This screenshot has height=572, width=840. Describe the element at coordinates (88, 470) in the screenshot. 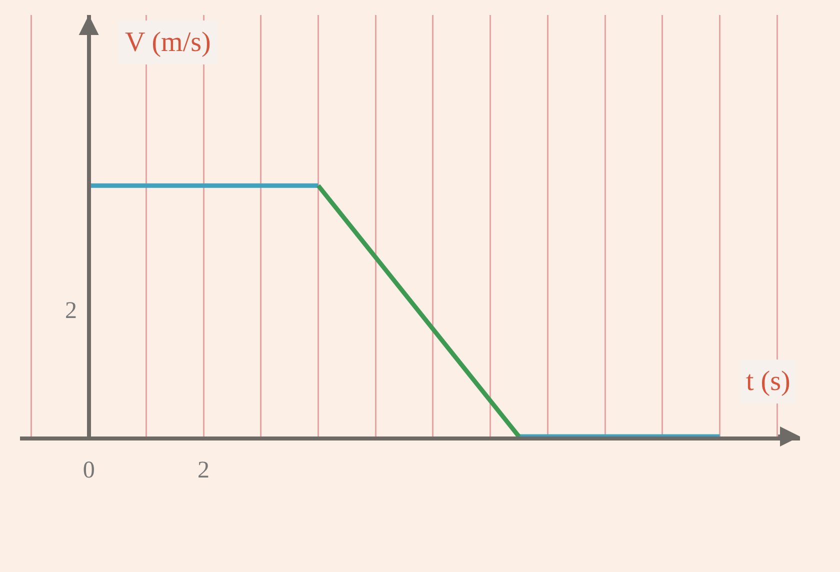

I see `x-tick-label: 0` at that location.